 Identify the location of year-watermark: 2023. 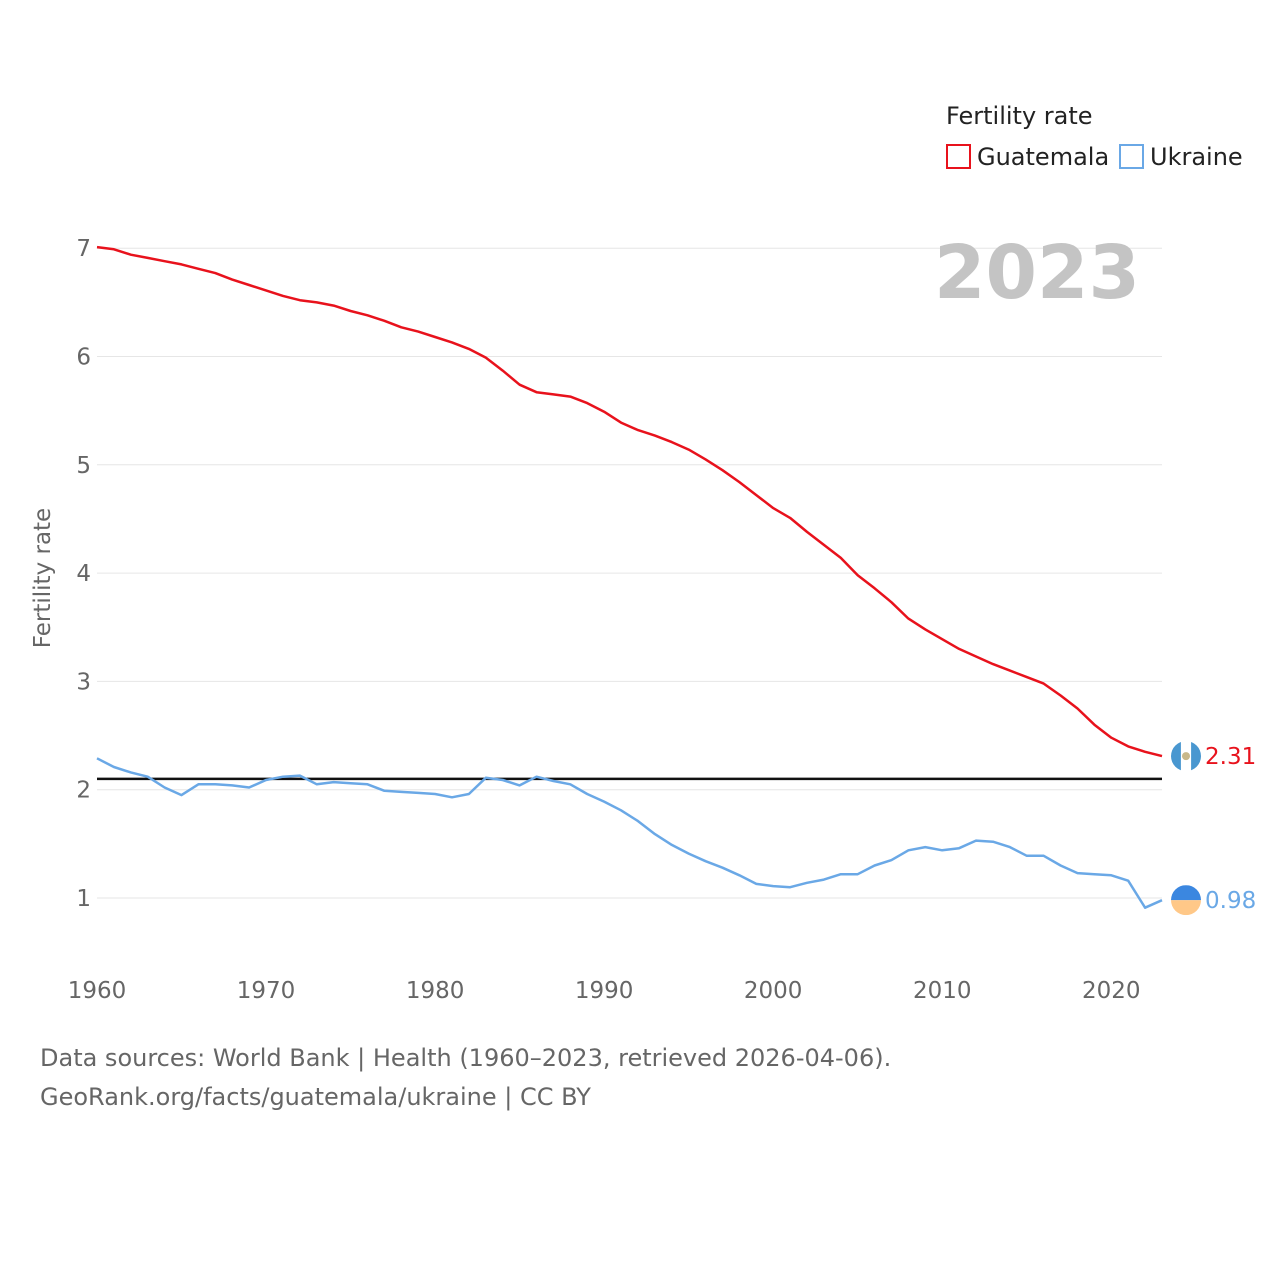
(1037, 273).